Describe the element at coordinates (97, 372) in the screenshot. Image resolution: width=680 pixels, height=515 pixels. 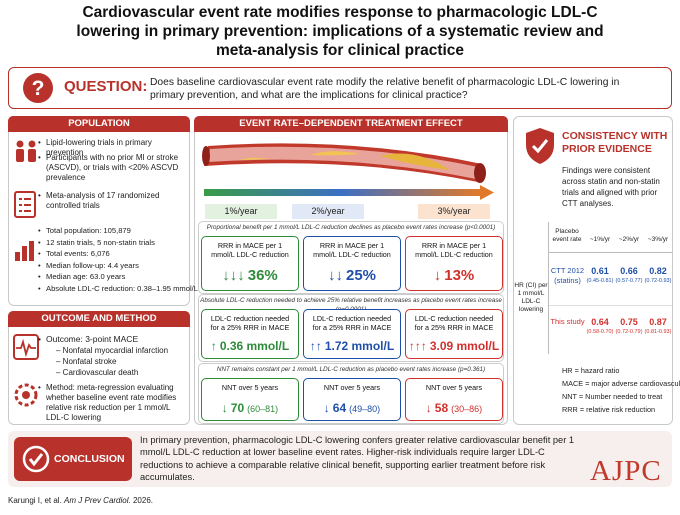
I see `outcome-component: – Cardiovascular death` at that location.